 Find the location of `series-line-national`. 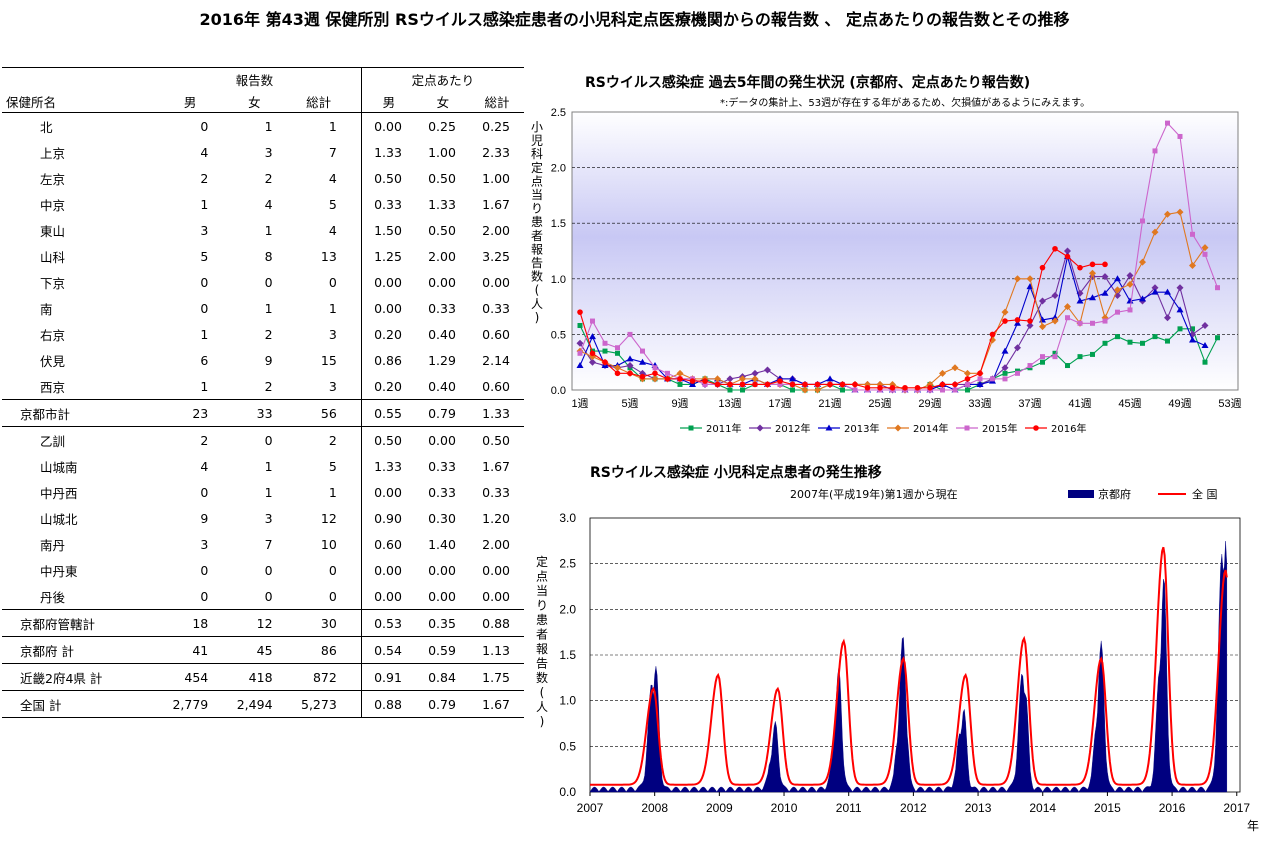

series-line-national is located at coordinates (909, 666).